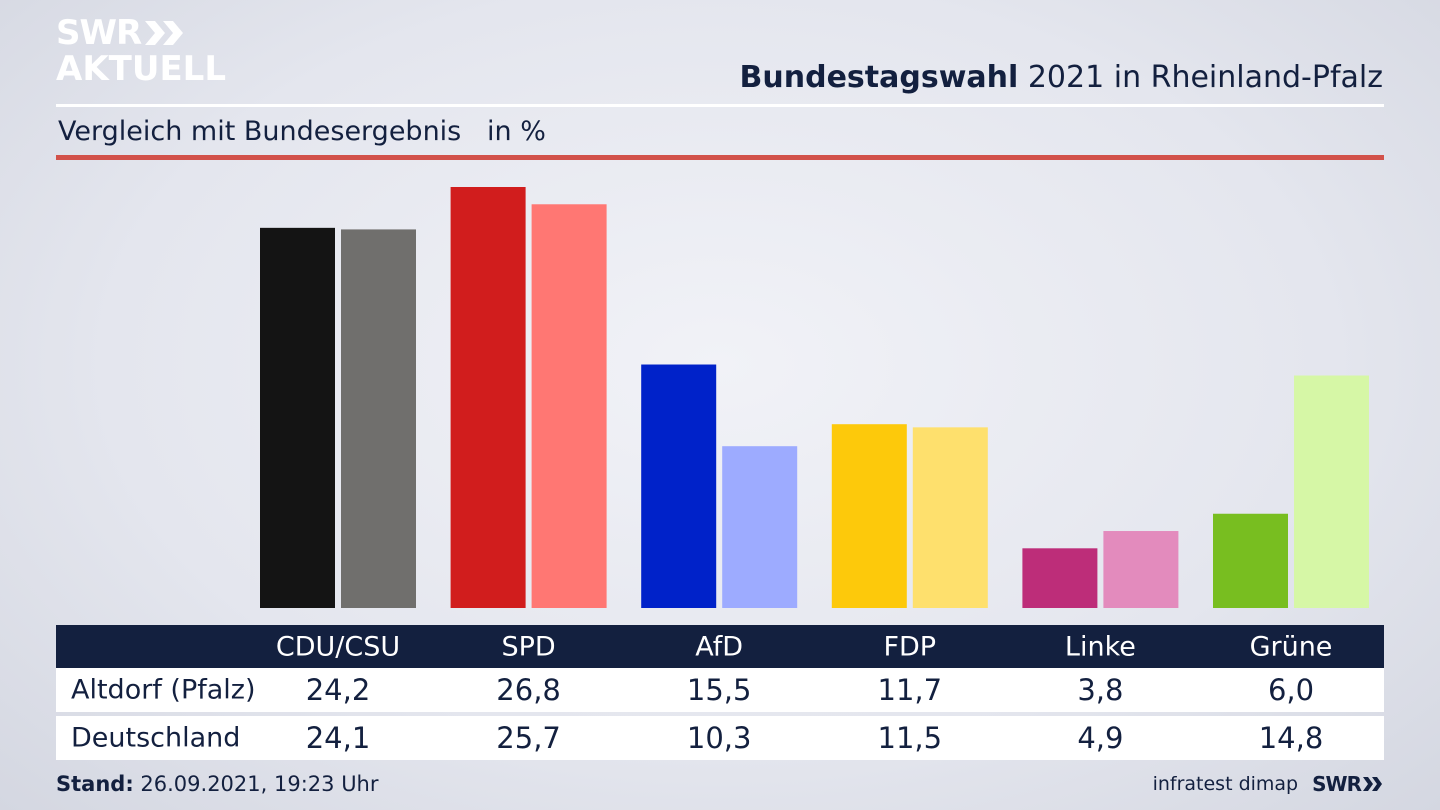 Image resolution: width=1440 pixels, height=810 pixels. Describe the element at coordinates (1250, 560) in the screenshot. I see `bar-grüne-local` at that location.